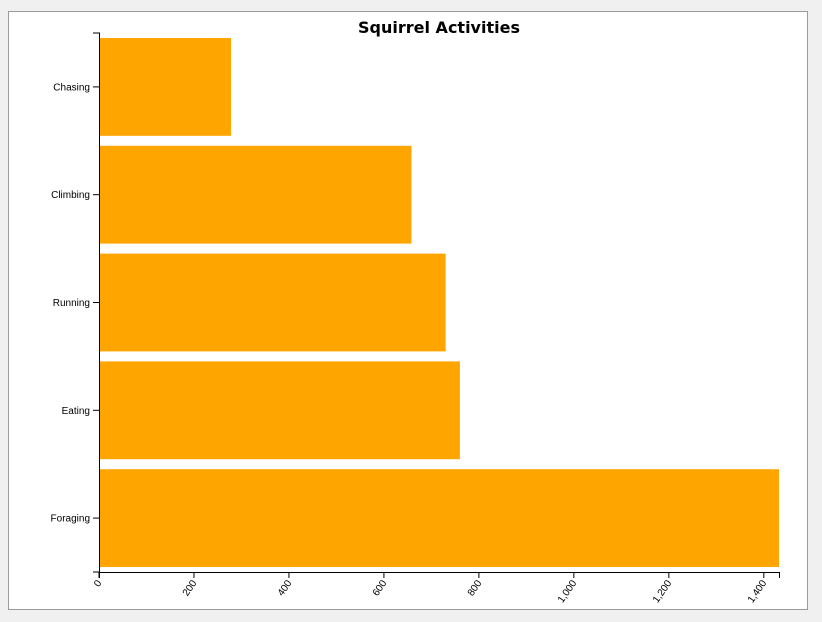 The image size is (822, 622). I want to click on x-tick-label: 600, so click(380, 588).